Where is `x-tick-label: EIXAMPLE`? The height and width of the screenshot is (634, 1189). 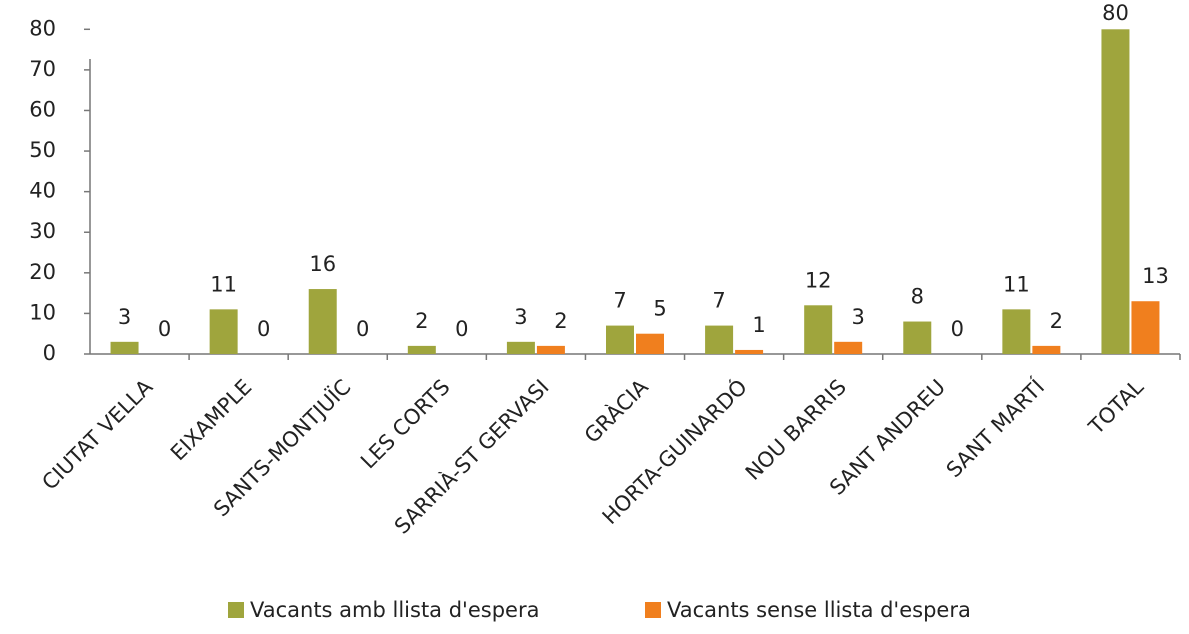 x-tick-label: EIXAMPLE is located at coordinates (211, 420).